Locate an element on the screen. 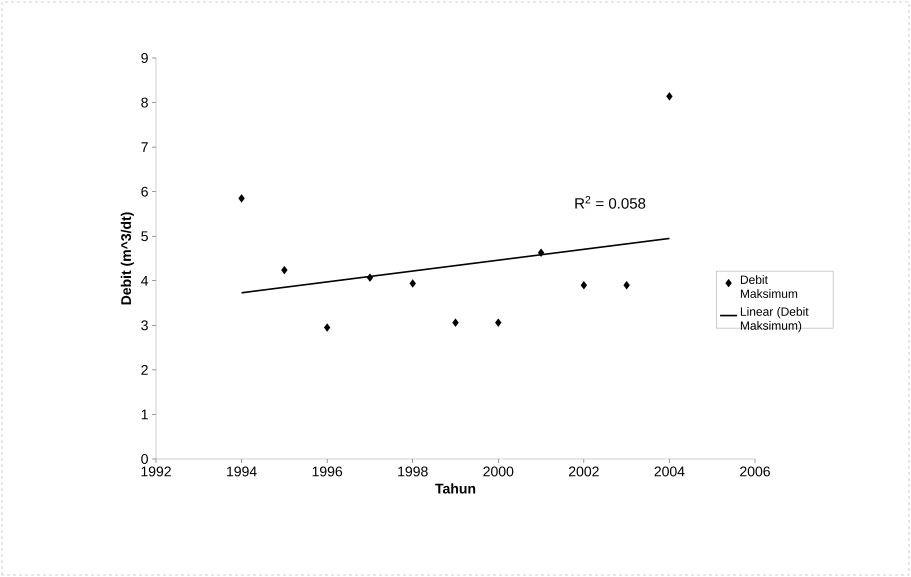  y-tick-label: 1 is located at coordinates (145, 415).